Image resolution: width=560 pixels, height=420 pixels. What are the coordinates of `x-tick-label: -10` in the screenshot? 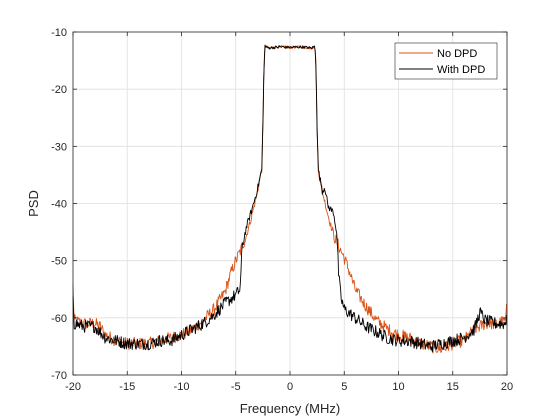 It's located at (182, 387).